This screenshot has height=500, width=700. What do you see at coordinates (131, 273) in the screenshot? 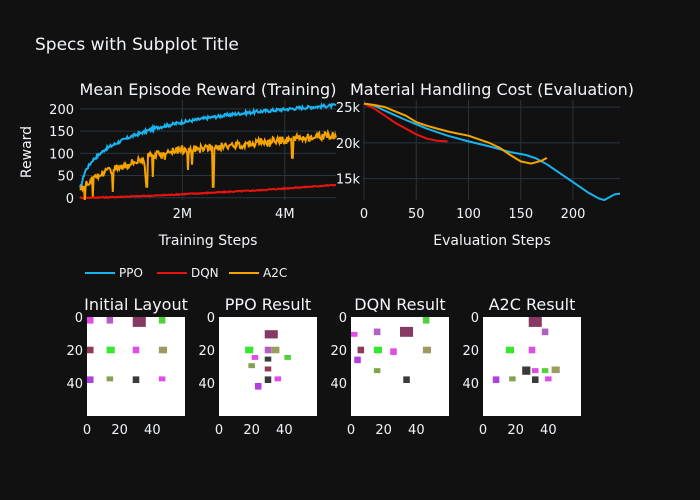
I see `legend-label-ppo: PPO` at bounding box center [131, 273].